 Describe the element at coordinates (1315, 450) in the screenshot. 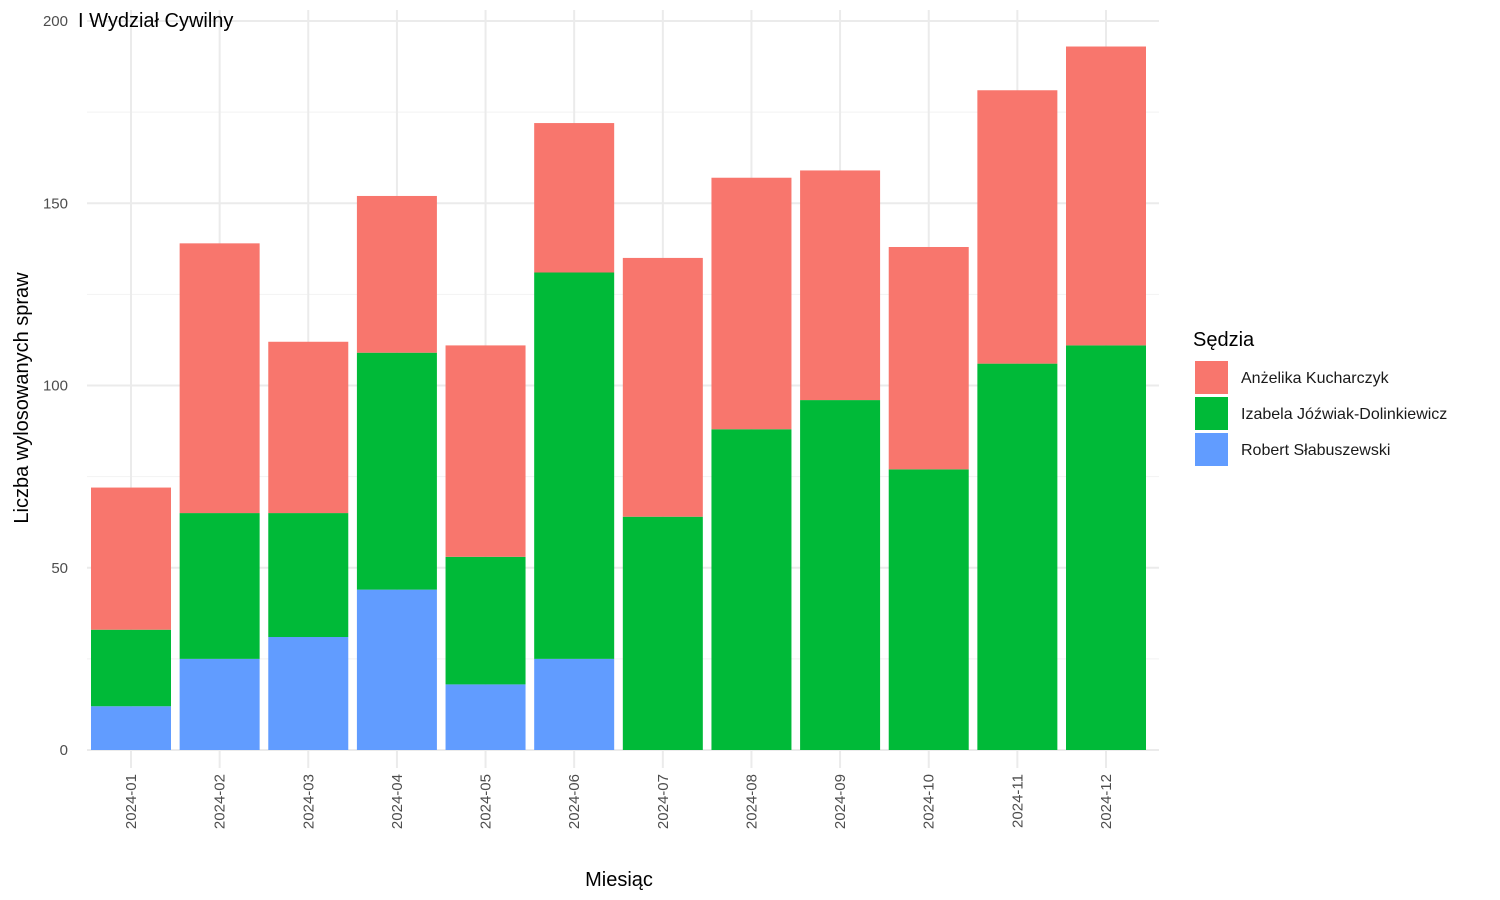

I see `legend-label: Robert Słabuszewski` at that location.